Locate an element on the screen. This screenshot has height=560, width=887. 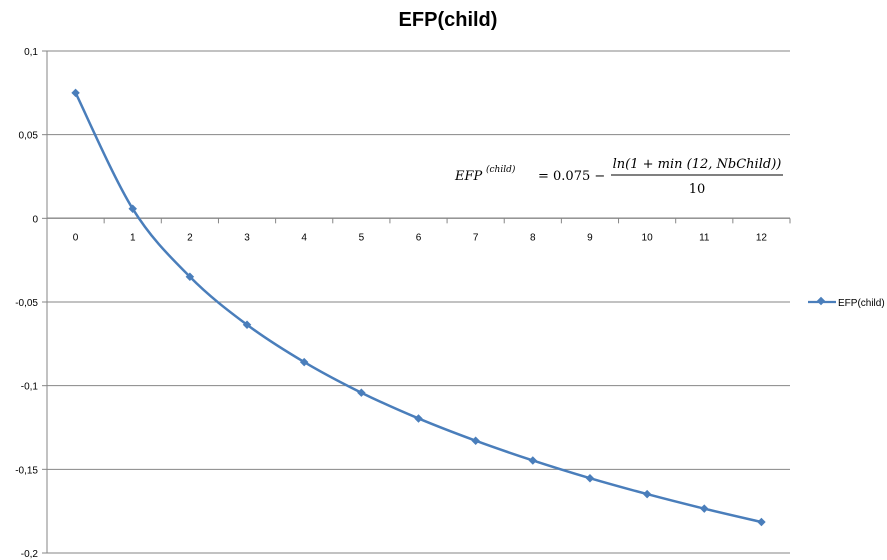
y-tick-label: 0,05 is located at coordinates (29, 136).